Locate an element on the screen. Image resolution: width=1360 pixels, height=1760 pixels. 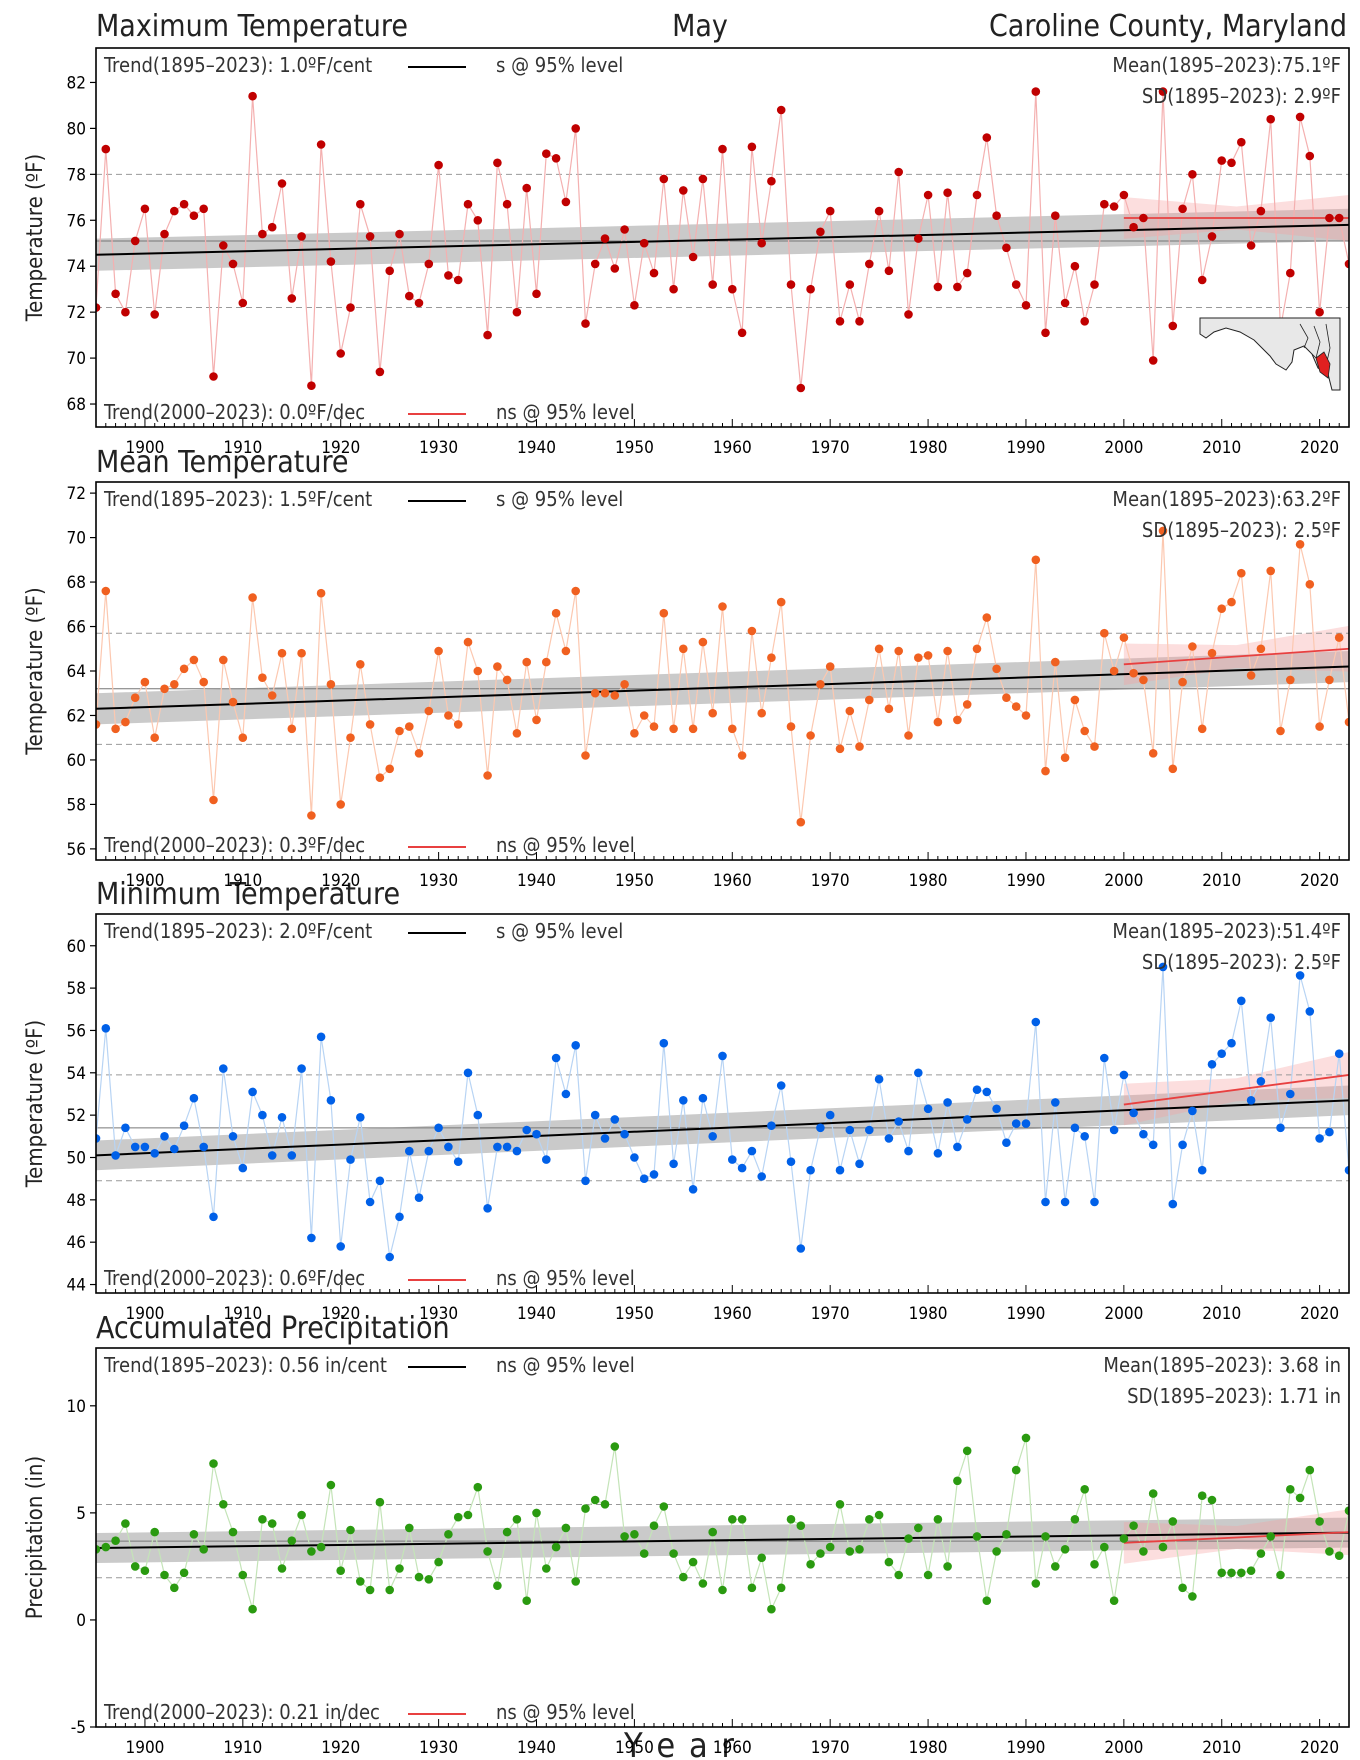
x-tick-label: 1990 is located at coordinates (1026, 1314).